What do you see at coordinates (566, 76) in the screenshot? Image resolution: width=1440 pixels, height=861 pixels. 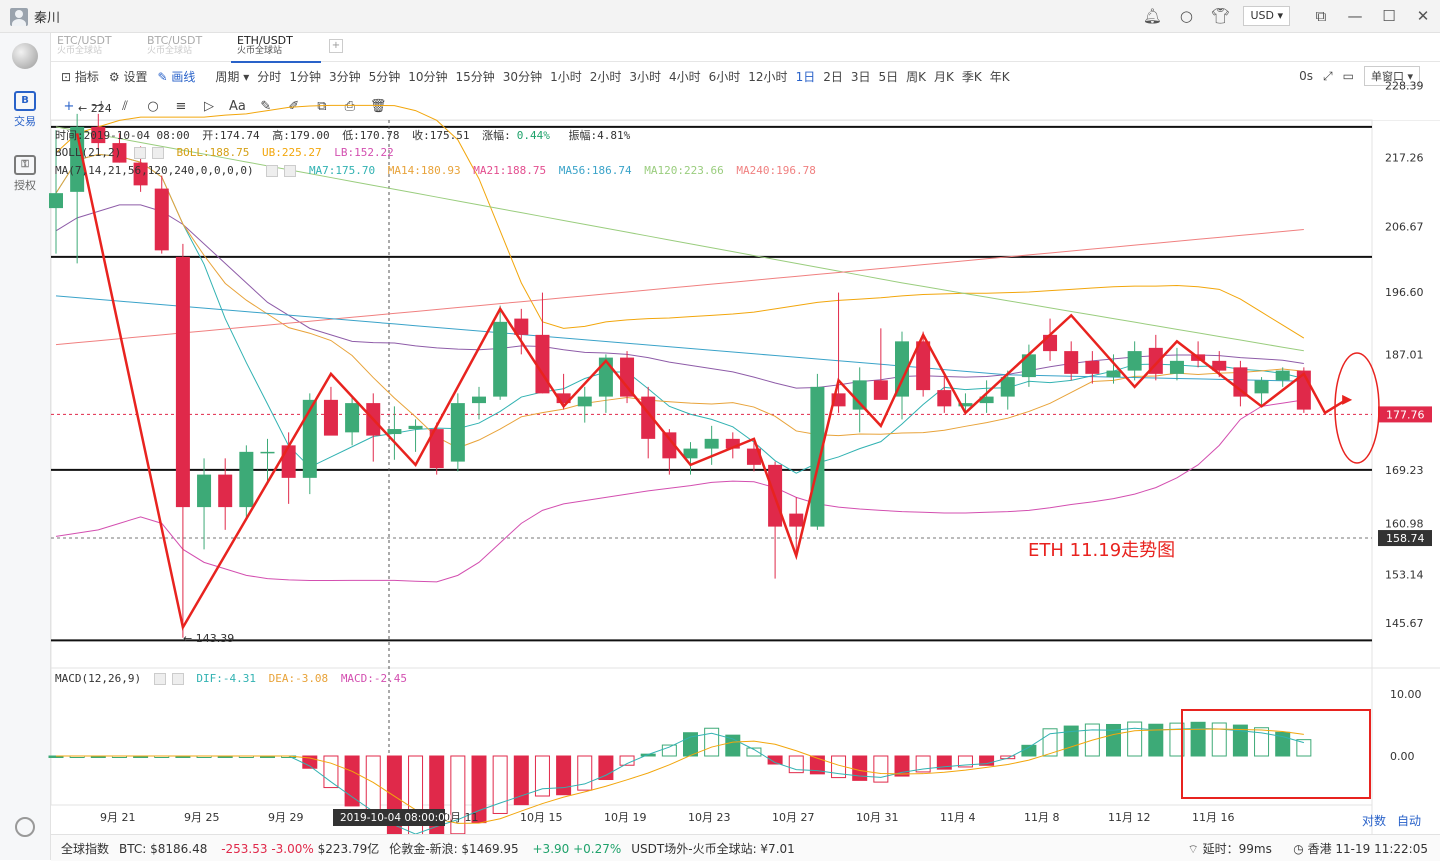 I see `period-7: 1小时` at bounding box center [566, 76].